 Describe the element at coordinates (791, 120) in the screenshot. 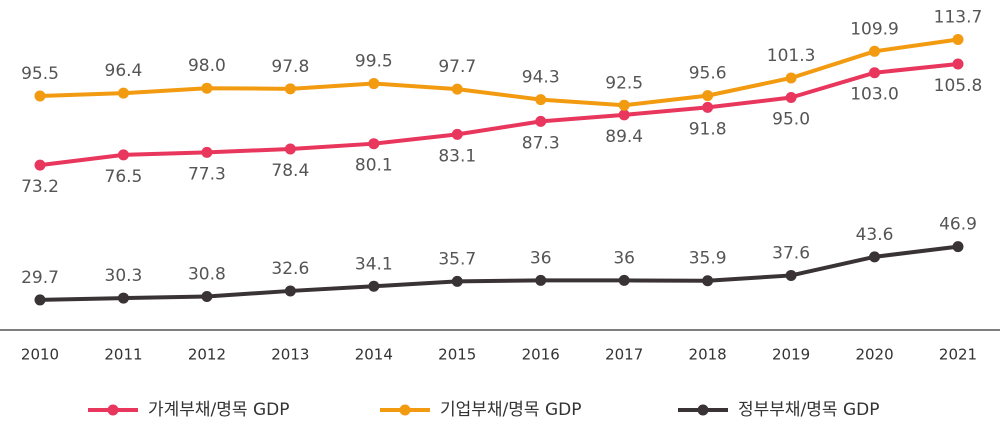

I see `data-label: 95.0` at that location.